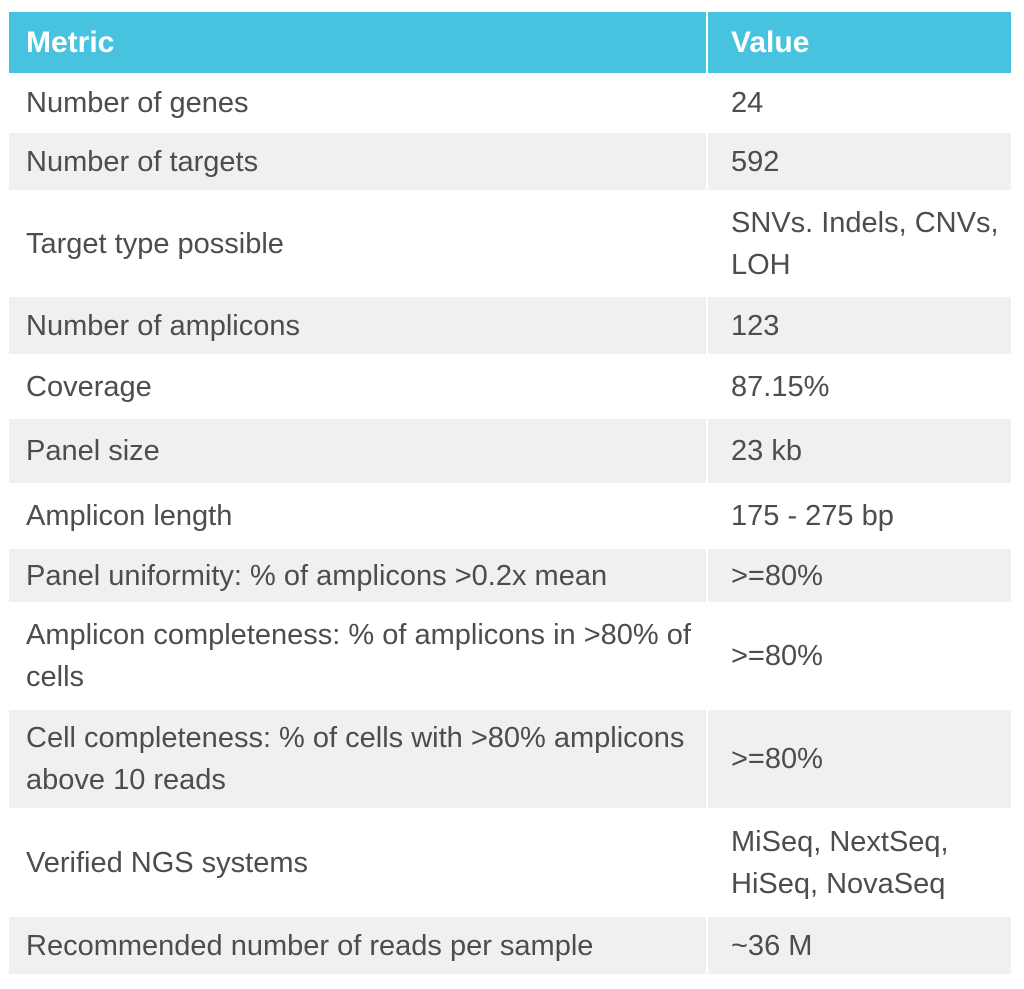 This screenshot has height=989, width=1024. What do you see at coordinates (859, 325) in the screenshot?
I see `row-value: 123` at bounding box center [859, 325].